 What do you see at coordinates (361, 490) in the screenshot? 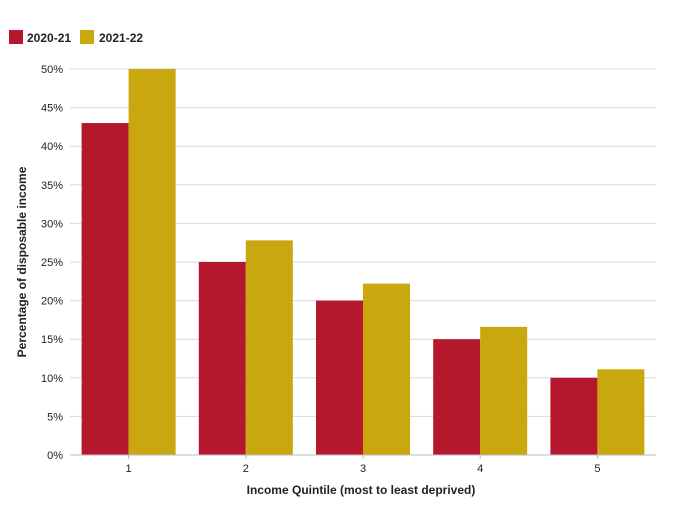
I see `x-axis-label: Income Quintile (most to least deprived)` at bounding box center [361, 490].